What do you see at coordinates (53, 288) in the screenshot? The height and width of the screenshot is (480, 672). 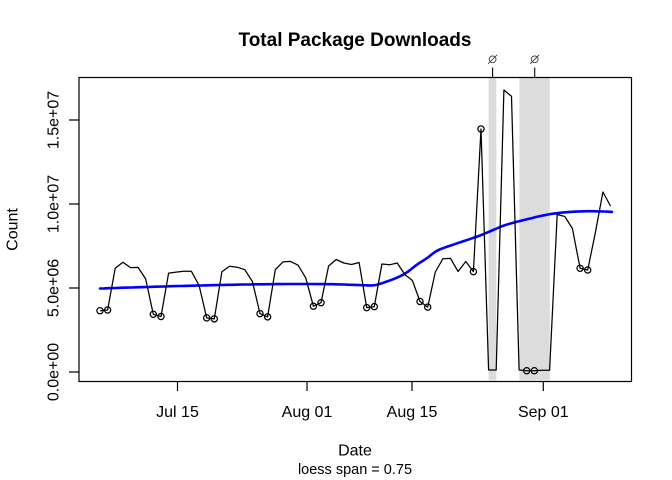 I see `svg-text: 5.0e+06` at bounding box center [53, 288].